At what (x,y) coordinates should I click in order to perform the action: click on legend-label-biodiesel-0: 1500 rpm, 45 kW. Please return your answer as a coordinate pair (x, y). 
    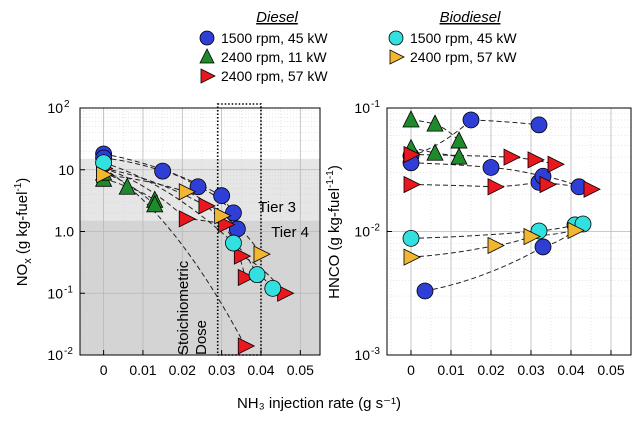
    Looking at the image, I should click on (463, 38).